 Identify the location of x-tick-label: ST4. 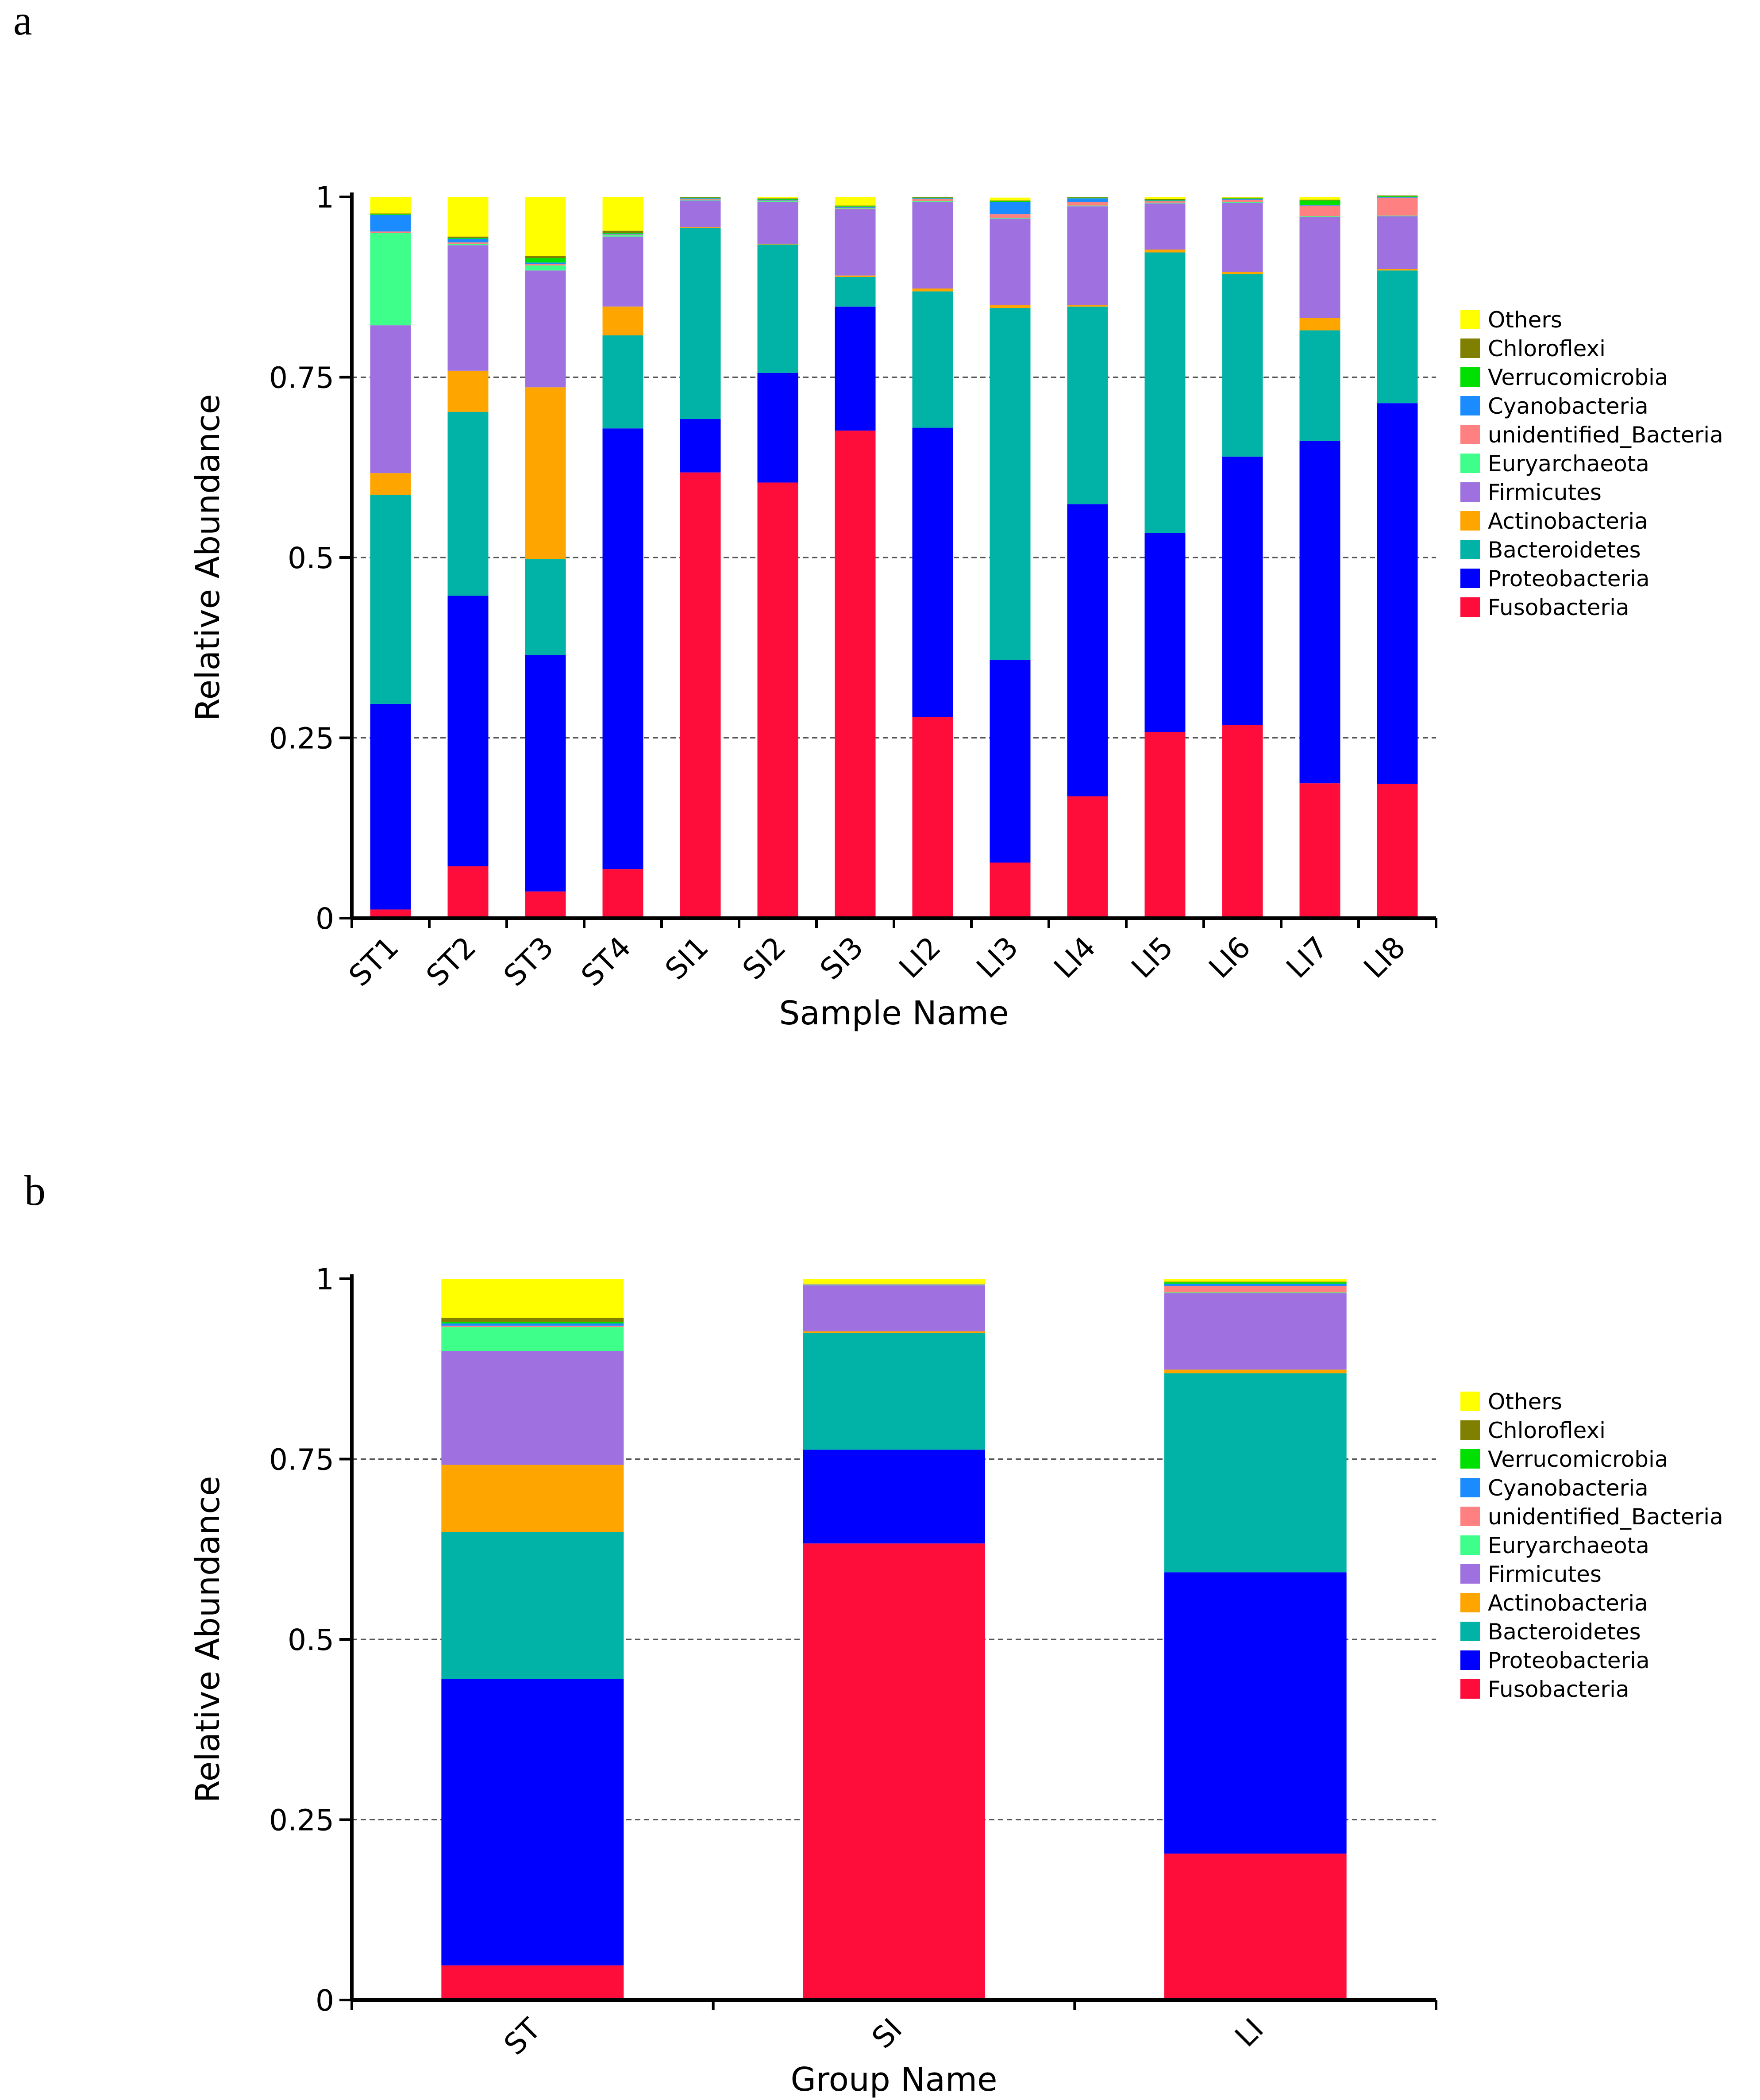
(606, 961).